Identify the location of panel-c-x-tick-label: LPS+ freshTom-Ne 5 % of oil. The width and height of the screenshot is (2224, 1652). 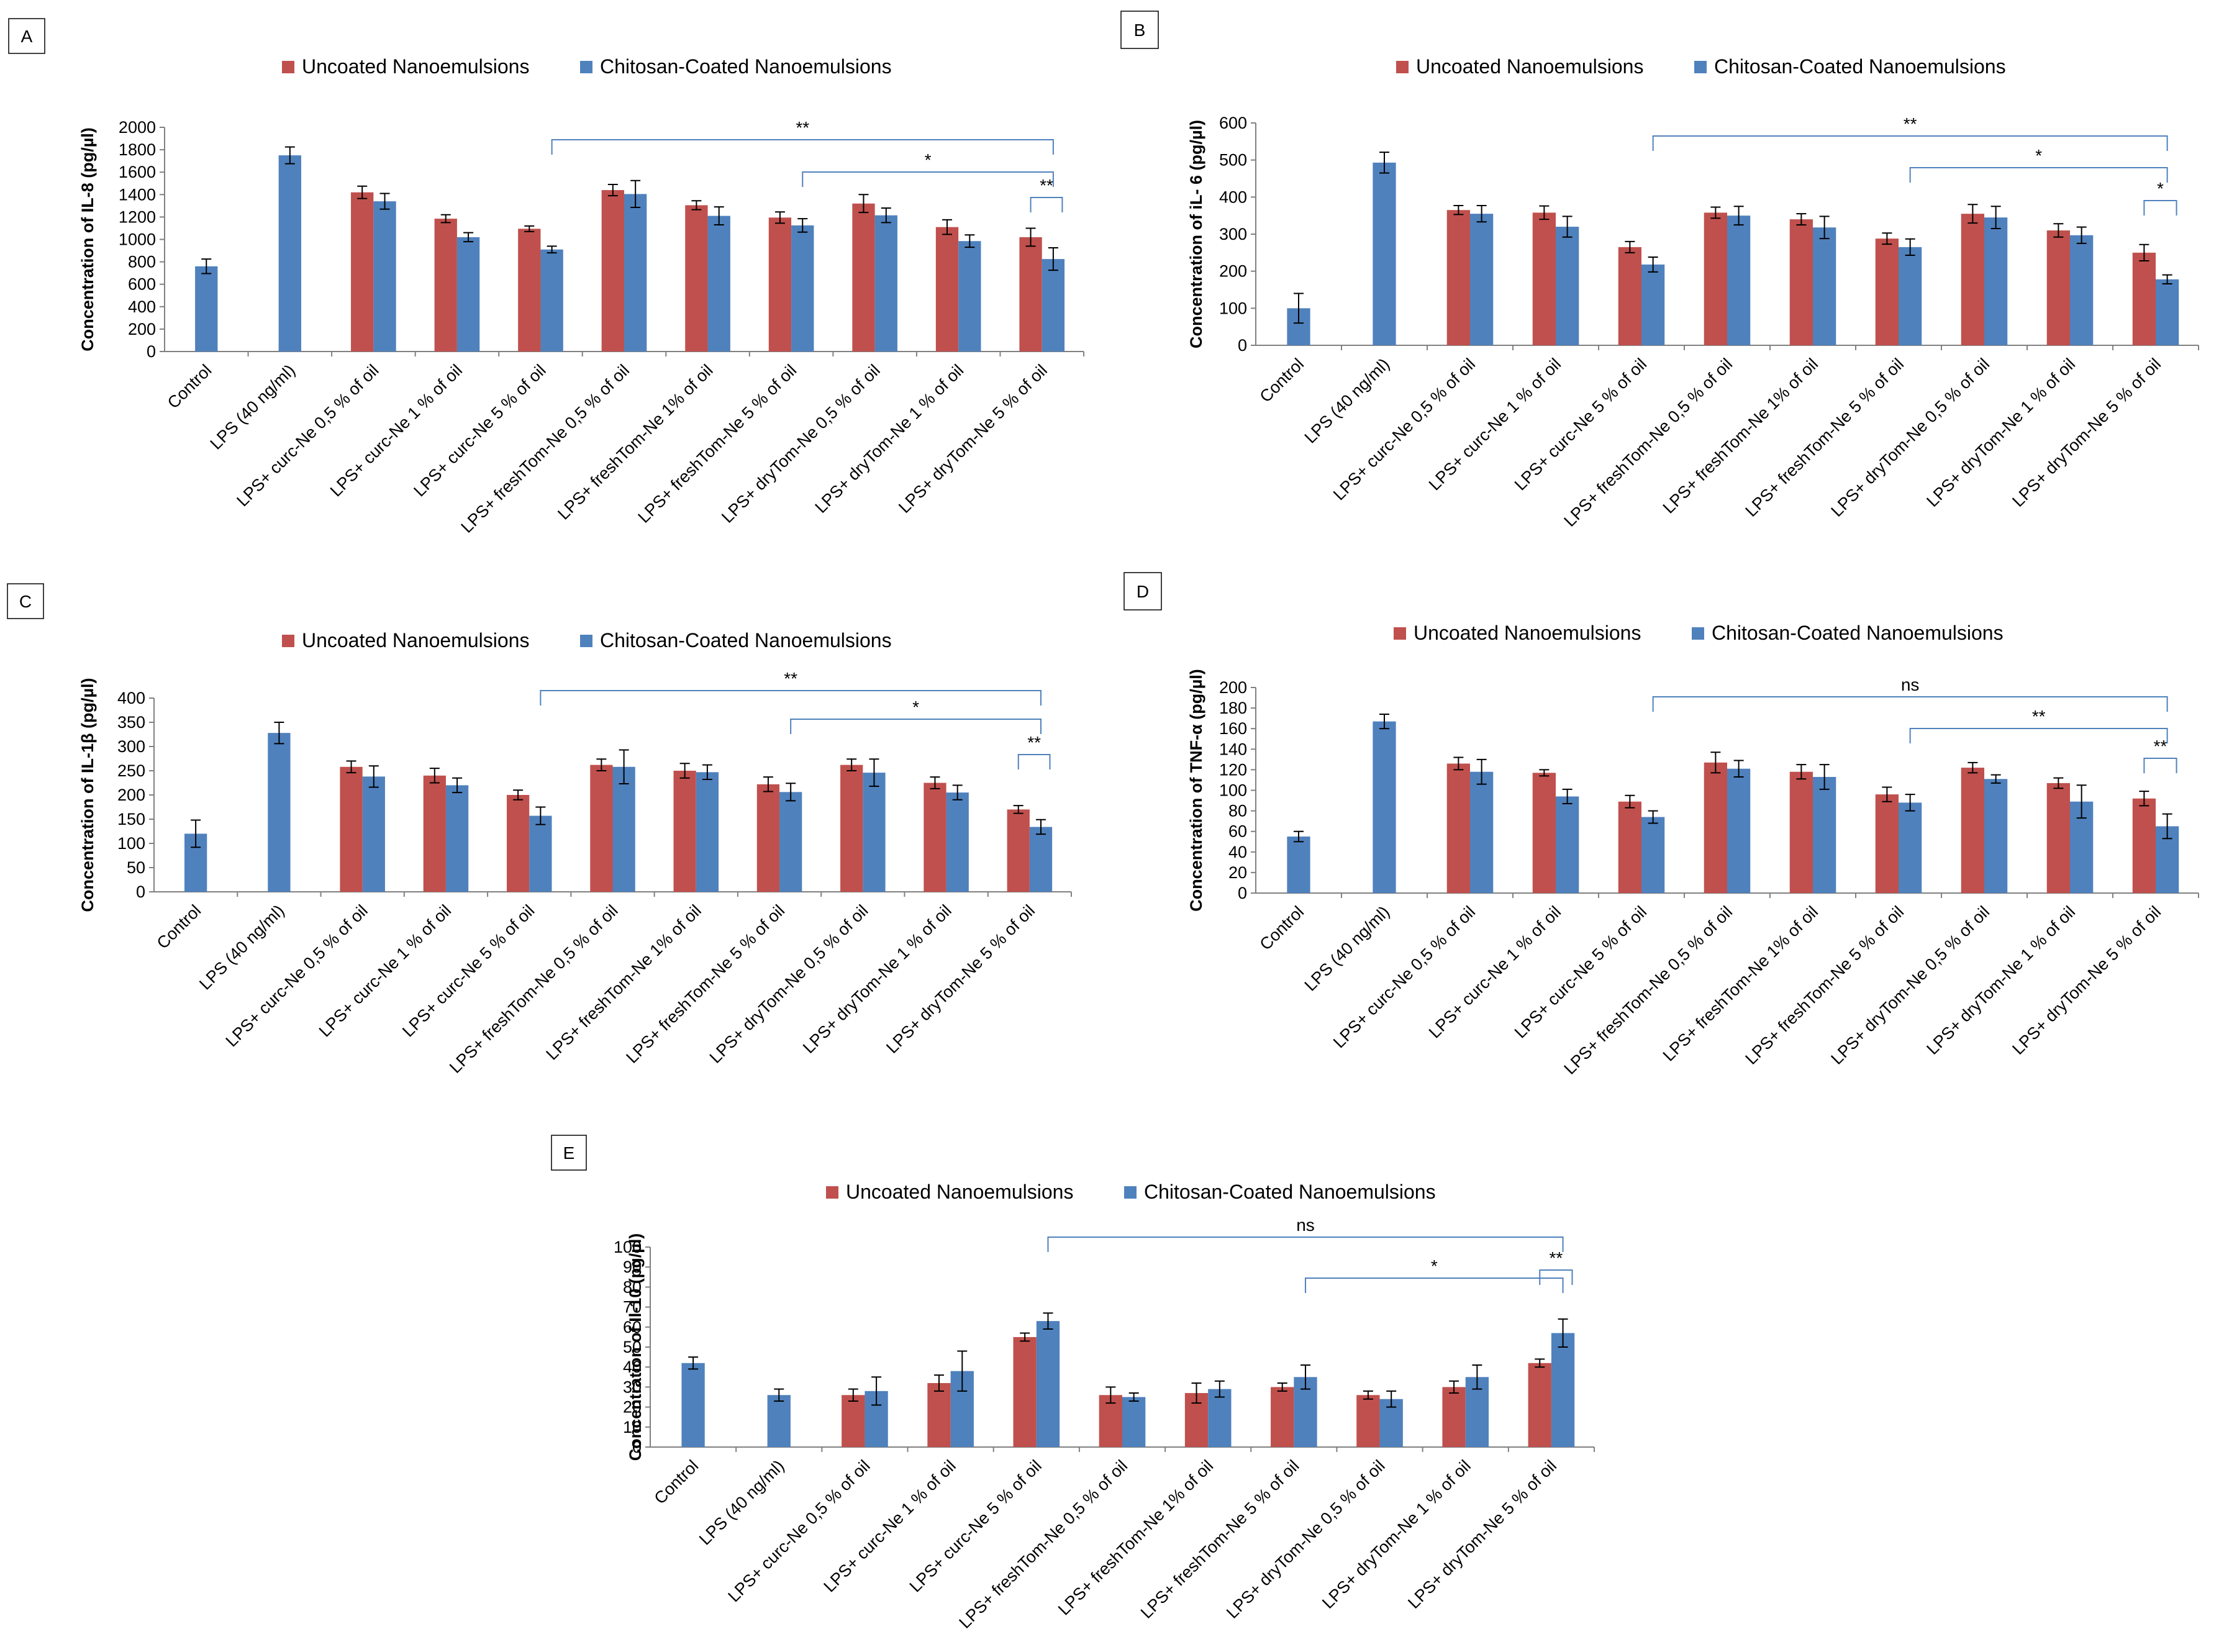
(705, 984).